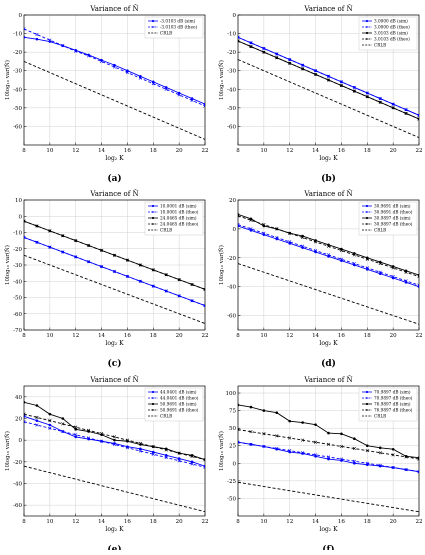  What do you see at coordinates (17, 299) in the screenshot?
I see `y-tick-label: -50` at bounding box center [17, 299].